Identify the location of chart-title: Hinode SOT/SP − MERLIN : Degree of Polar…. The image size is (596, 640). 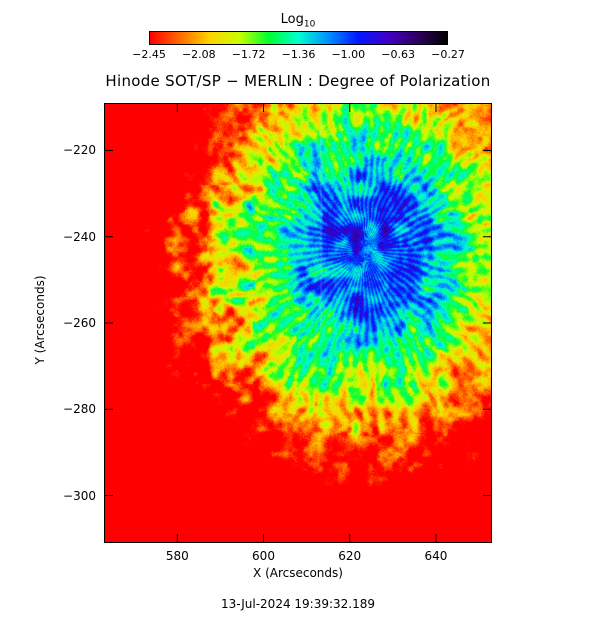
(298, 81).